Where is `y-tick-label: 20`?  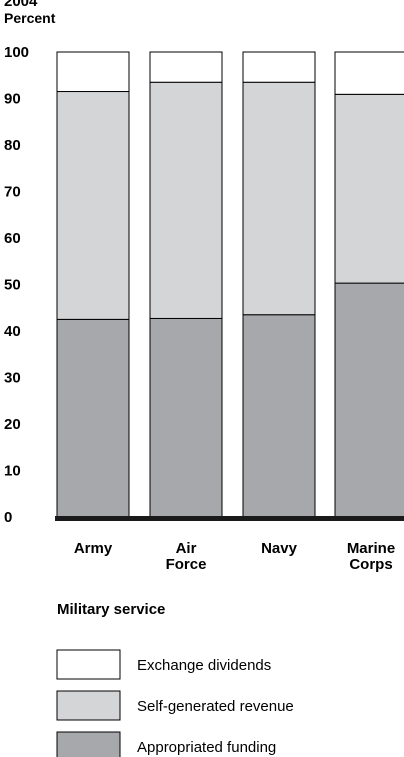
y-tick-label: 20 is located at coordinates (12, 424).